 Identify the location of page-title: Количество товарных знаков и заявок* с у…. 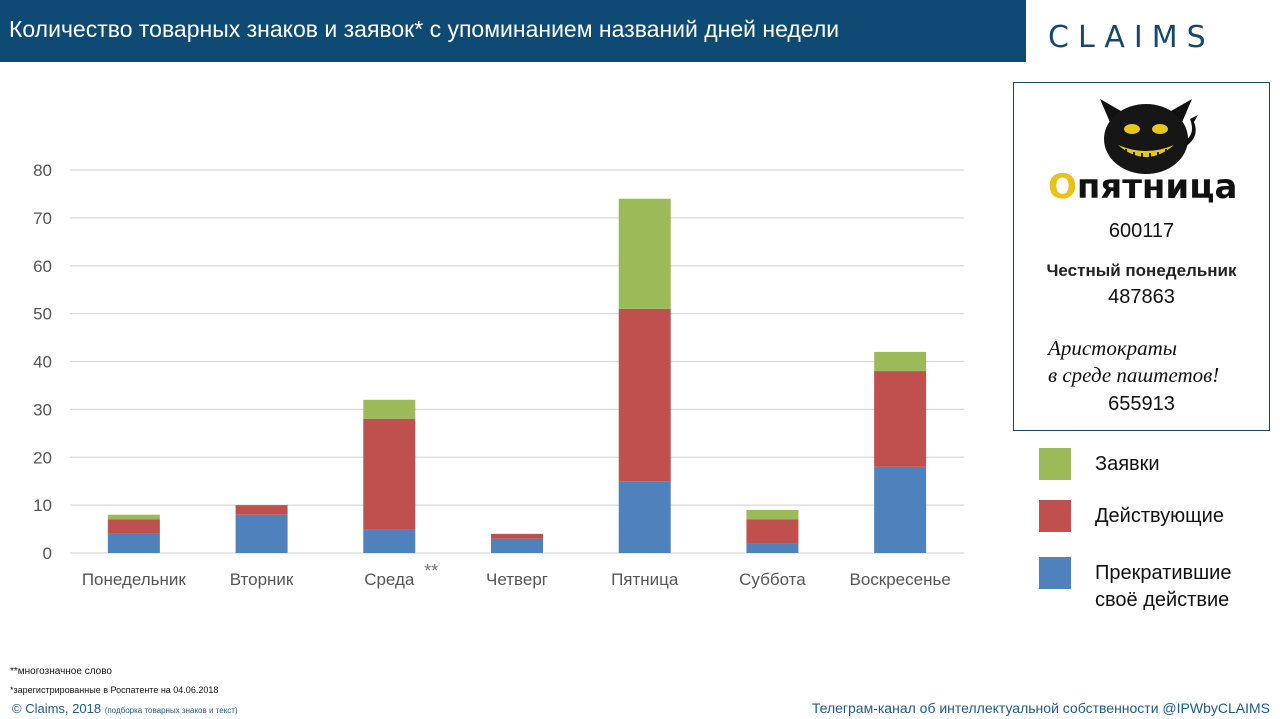
(424, 29).